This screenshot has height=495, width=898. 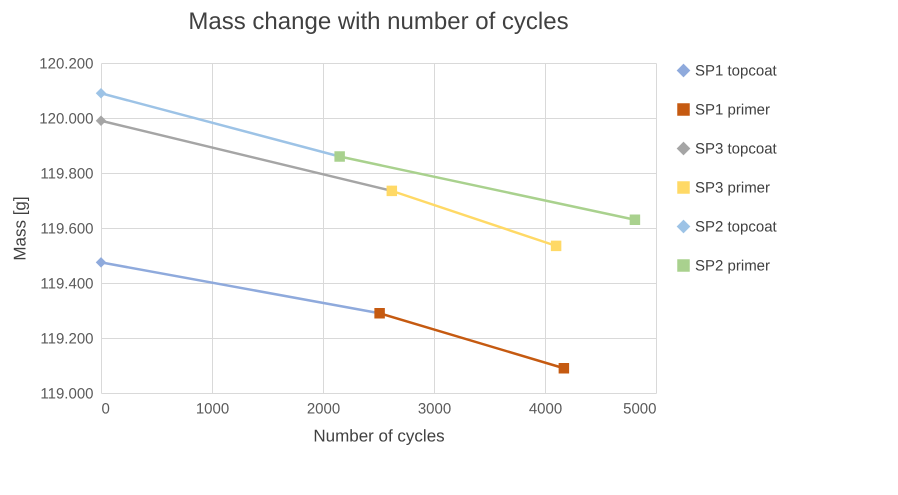 What do you see at coordinates (67, 229) in the screenshot?
I see `y-tick-label: 119.600` at bounding box center [67, 229].